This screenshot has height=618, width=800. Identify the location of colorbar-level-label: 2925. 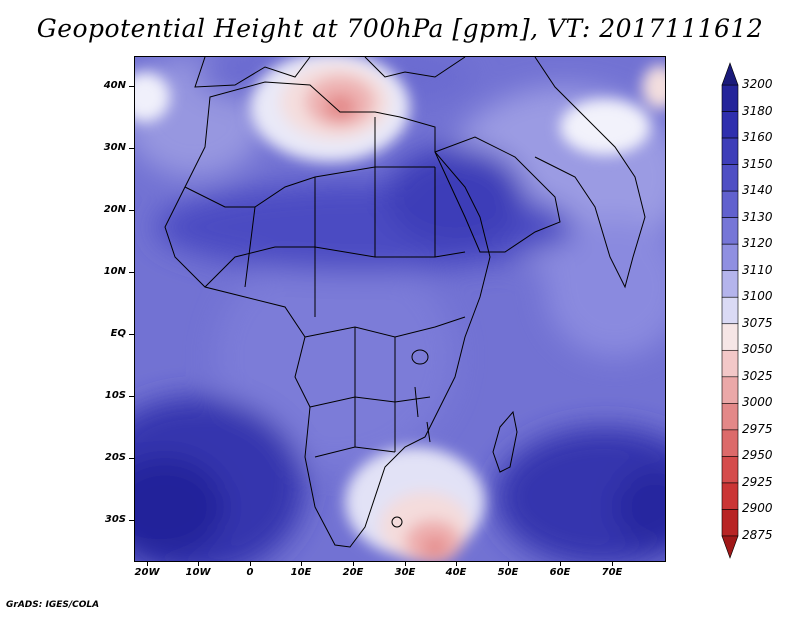
(757, 481).